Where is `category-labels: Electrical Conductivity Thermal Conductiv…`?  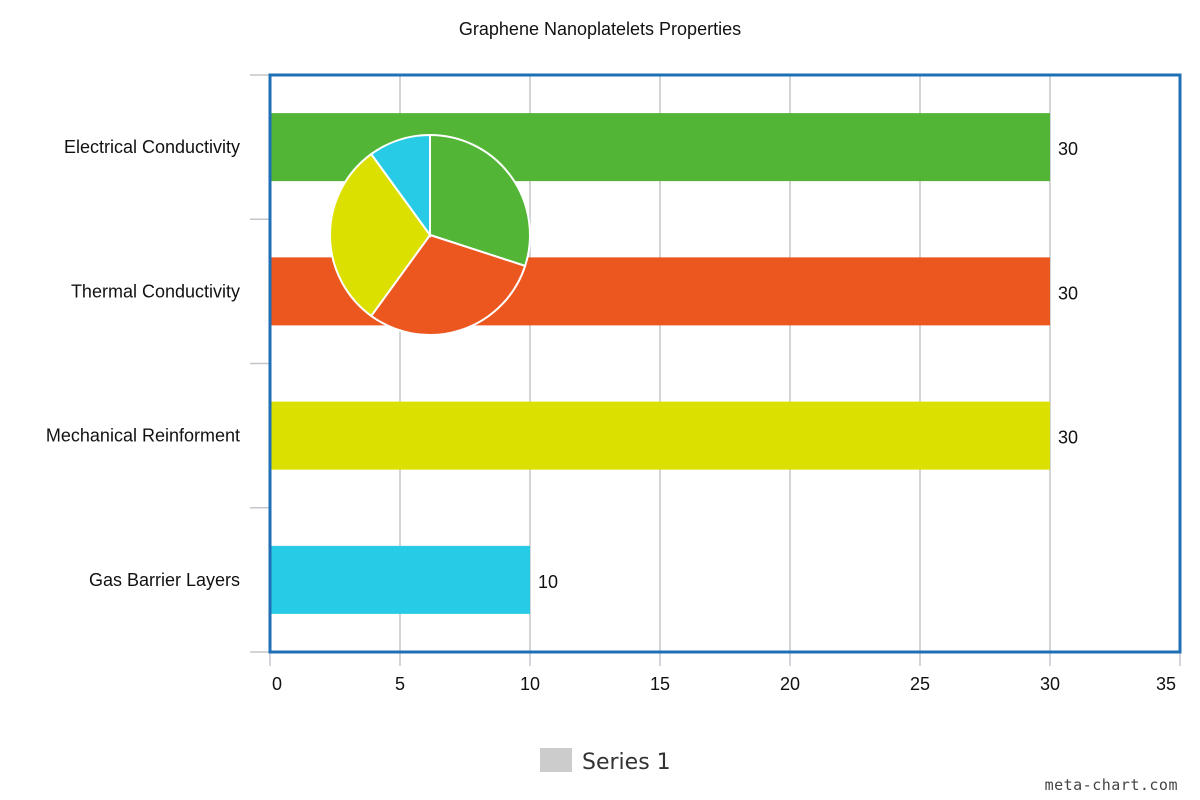
category-labels: Electrical Conductivity Thermal Conductiv… is located at coordinates (143, 363).